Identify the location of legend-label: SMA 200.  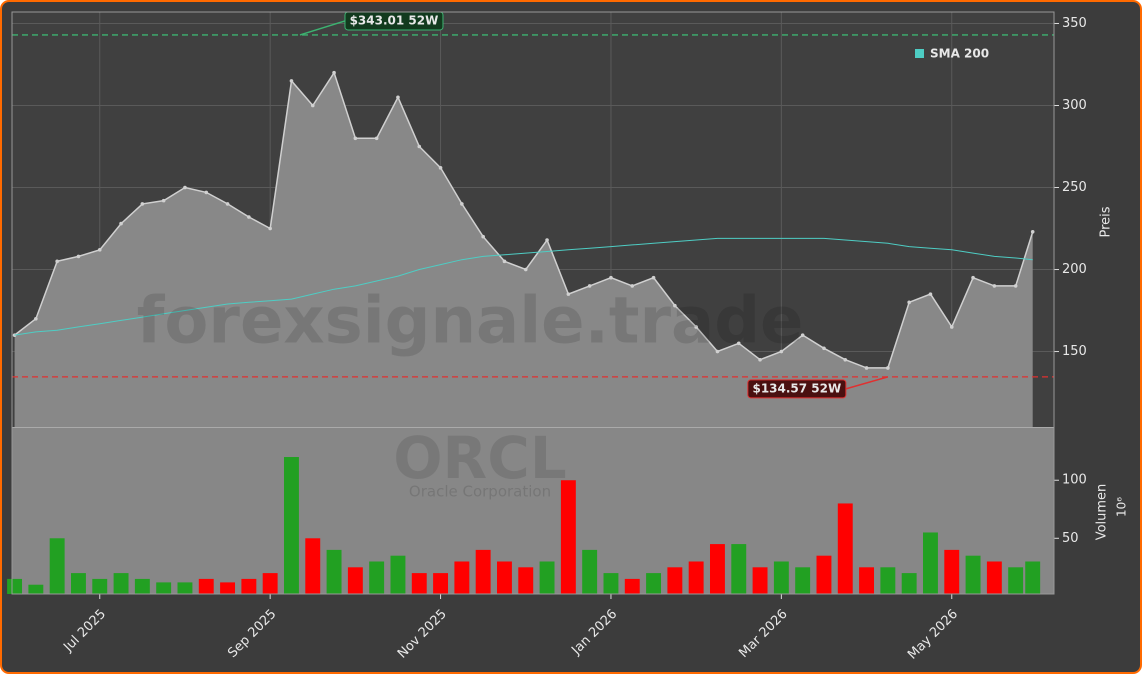
(959, 54).